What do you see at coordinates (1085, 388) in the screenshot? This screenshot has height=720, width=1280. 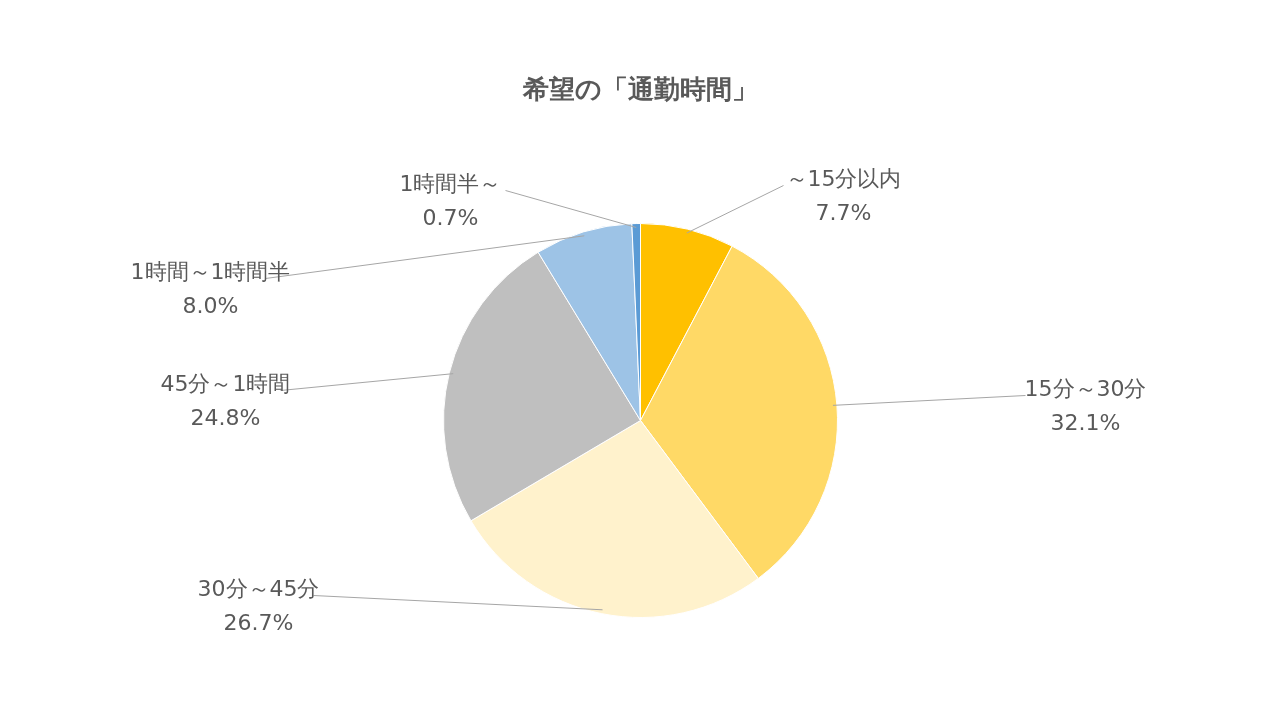 I see `slice-label: 15分～30分` at bounding box center [1085, 388].